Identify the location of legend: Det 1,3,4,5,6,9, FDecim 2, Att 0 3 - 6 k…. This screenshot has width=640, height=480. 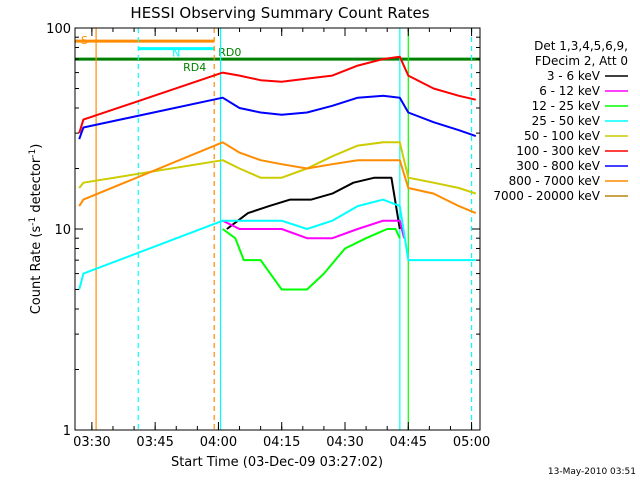
(560, 121).